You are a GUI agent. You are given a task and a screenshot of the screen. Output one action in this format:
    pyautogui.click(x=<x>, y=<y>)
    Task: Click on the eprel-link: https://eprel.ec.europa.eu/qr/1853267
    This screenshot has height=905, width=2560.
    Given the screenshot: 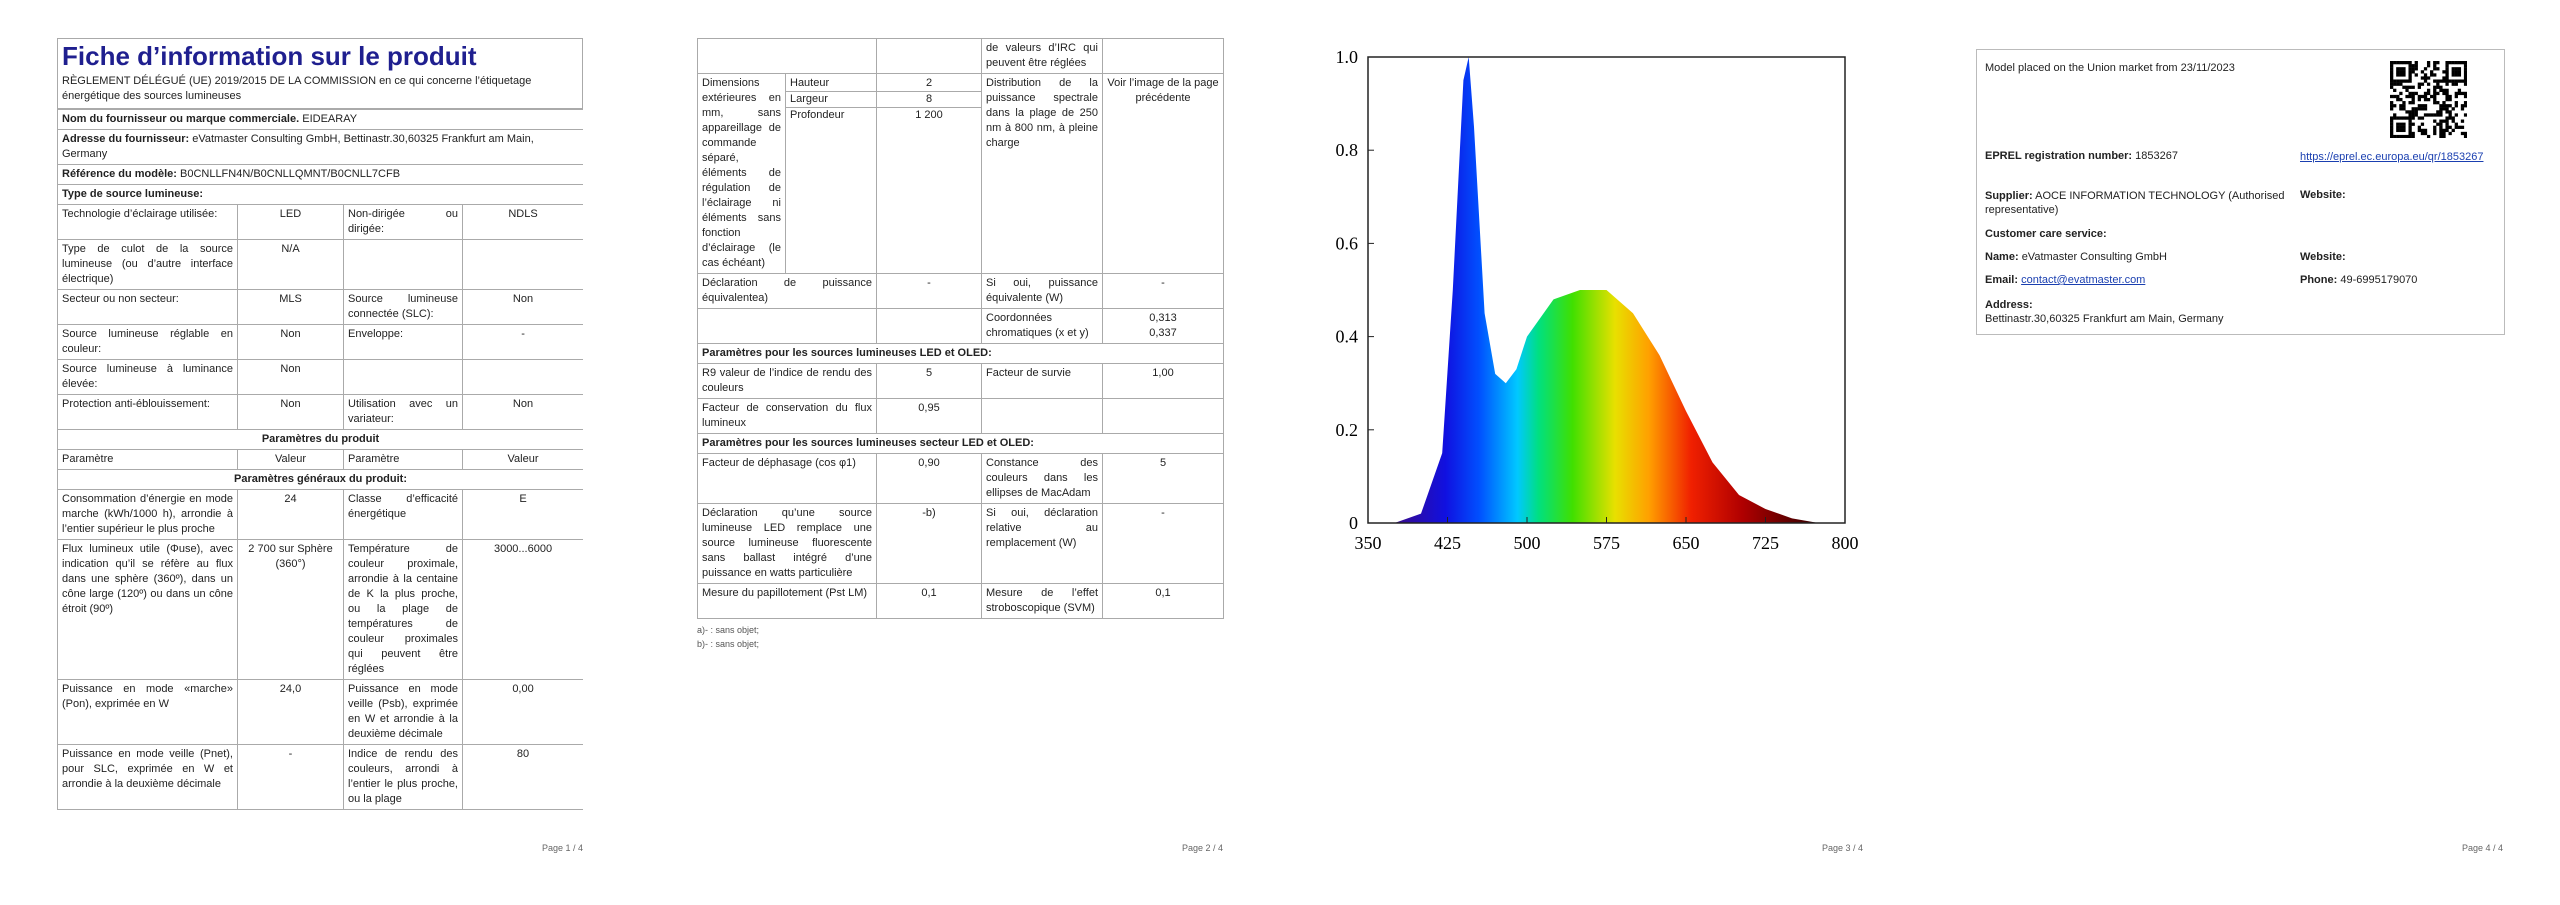 What is the action you would take?
    pyautogui.click(x=2392, y=157)
    